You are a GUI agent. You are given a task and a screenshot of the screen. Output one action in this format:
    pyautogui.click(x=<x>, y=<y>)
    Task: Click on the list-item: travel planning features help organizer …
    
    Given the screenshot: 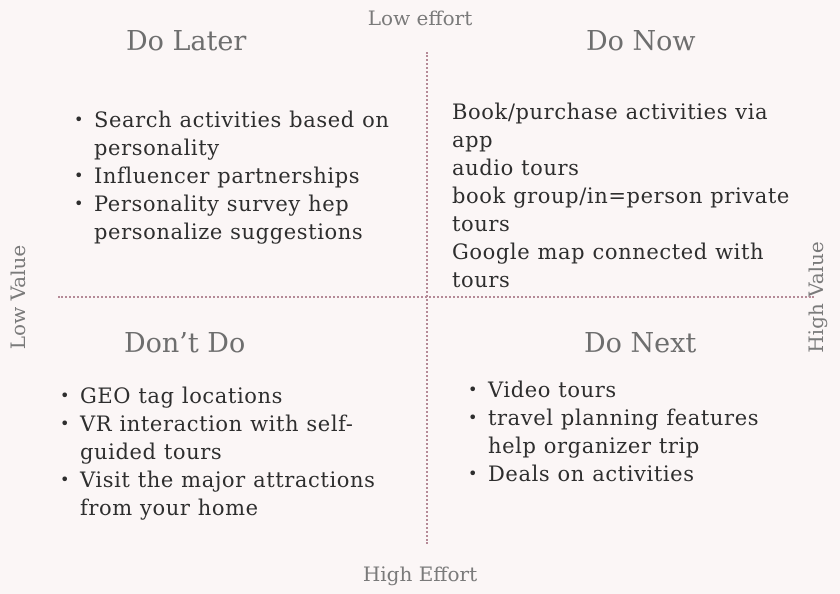 What is the action you would take?
    pyautogui.click(x=626, y=432)
    